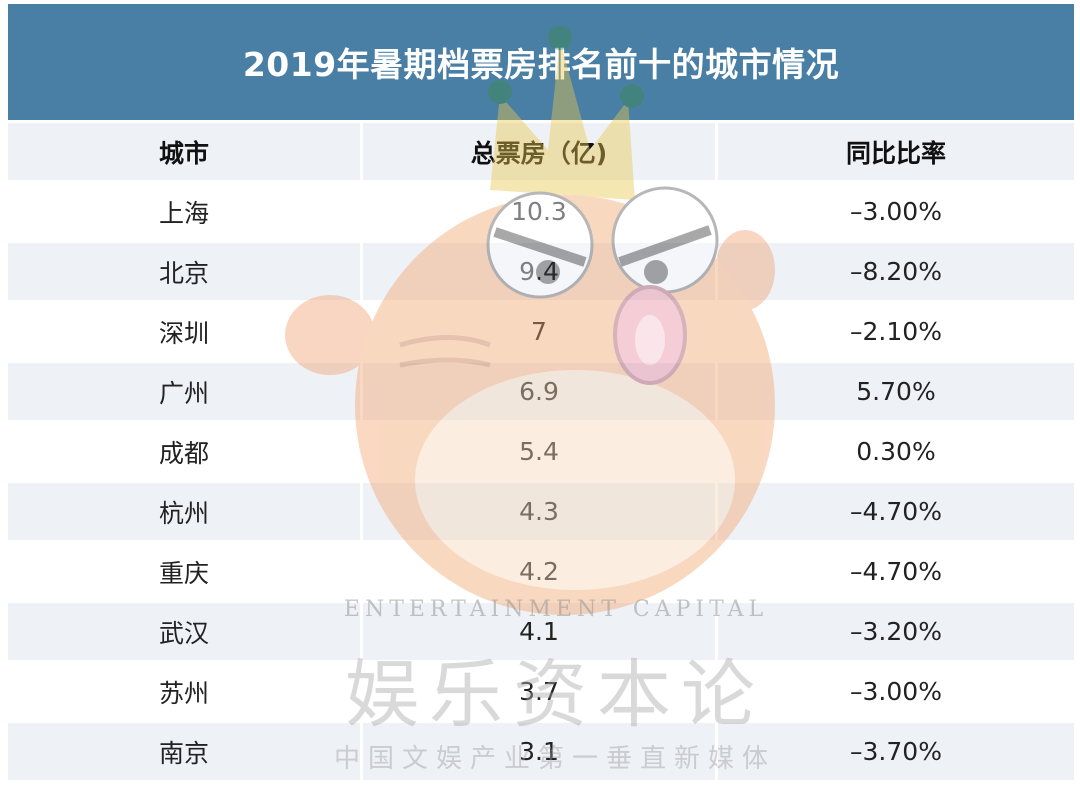 The width and height of the screenshot is (1080, 793). What do you see at coordinates (539, 271) in the screenshot?
I see `cell-box-office: 9.4` at bounding box center [539, 271].